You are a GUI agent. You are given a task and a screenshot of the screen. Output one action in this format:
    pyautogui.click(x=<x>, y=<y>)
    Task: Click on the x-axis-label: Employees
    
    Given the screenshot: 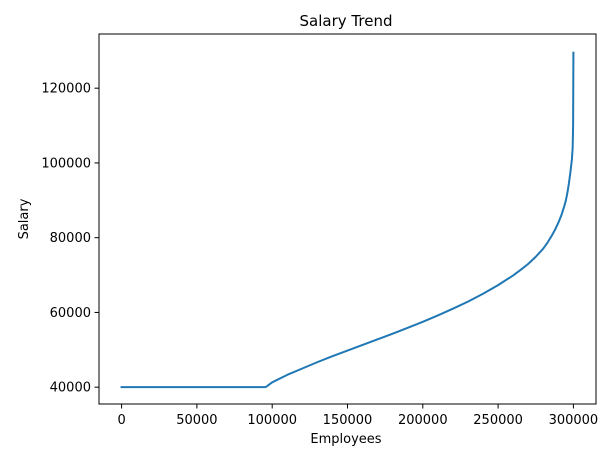 What is the action you would take?
    pyautogui.click(x=345, y=439)
    